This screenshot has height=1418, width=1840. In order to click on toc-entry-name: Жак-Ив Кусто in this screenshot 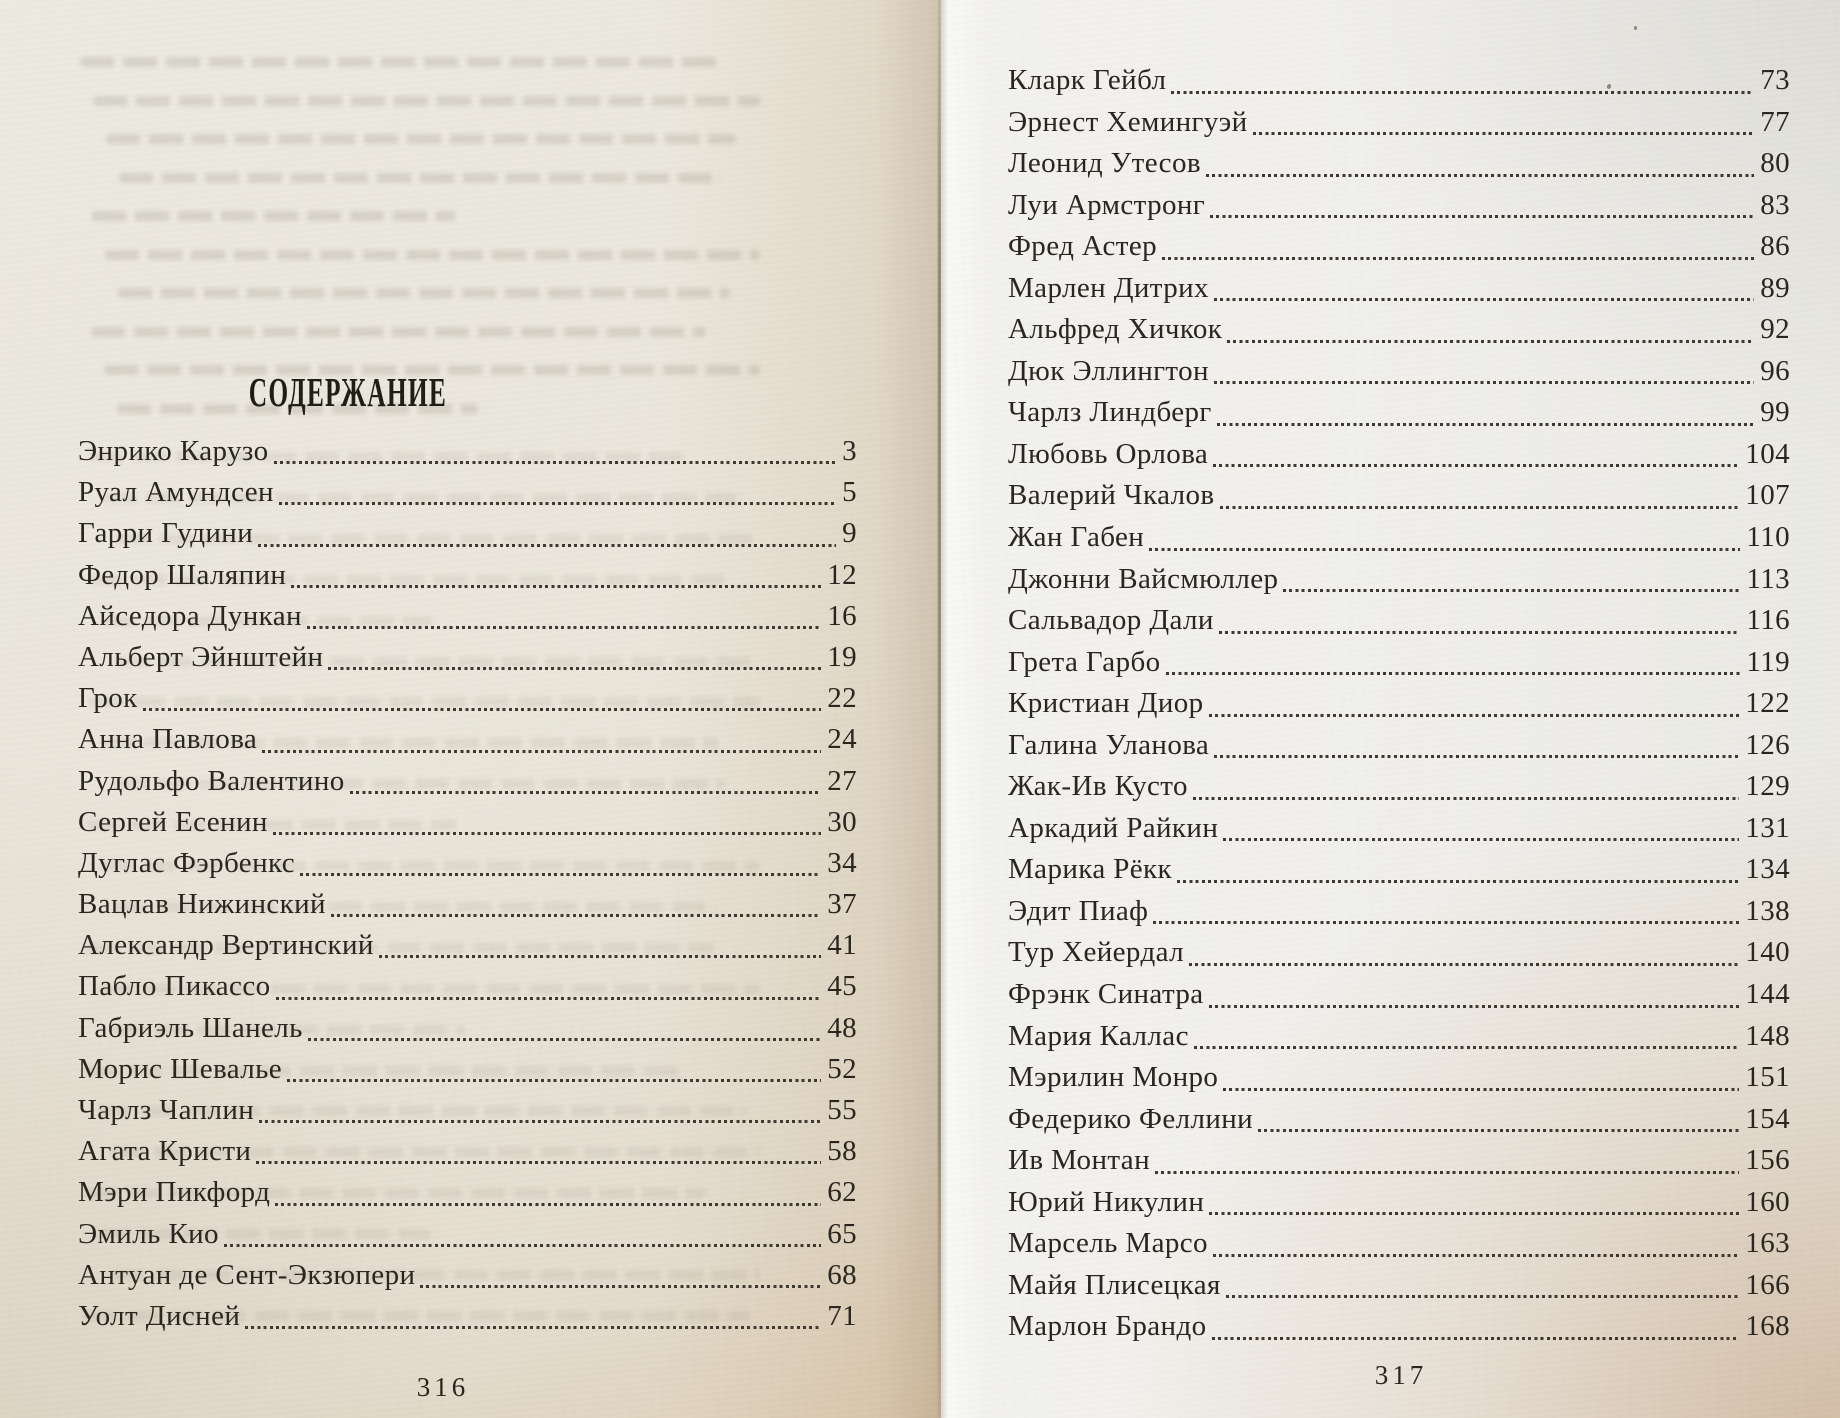, I will do `click(1098, 786)`.